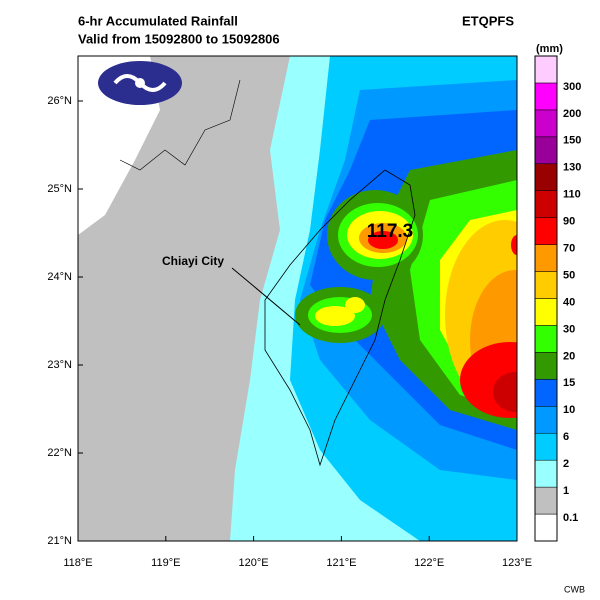  Describe the element at coordinates (572, 141) in the screenshot. I see `legend-label: 150` at that location.